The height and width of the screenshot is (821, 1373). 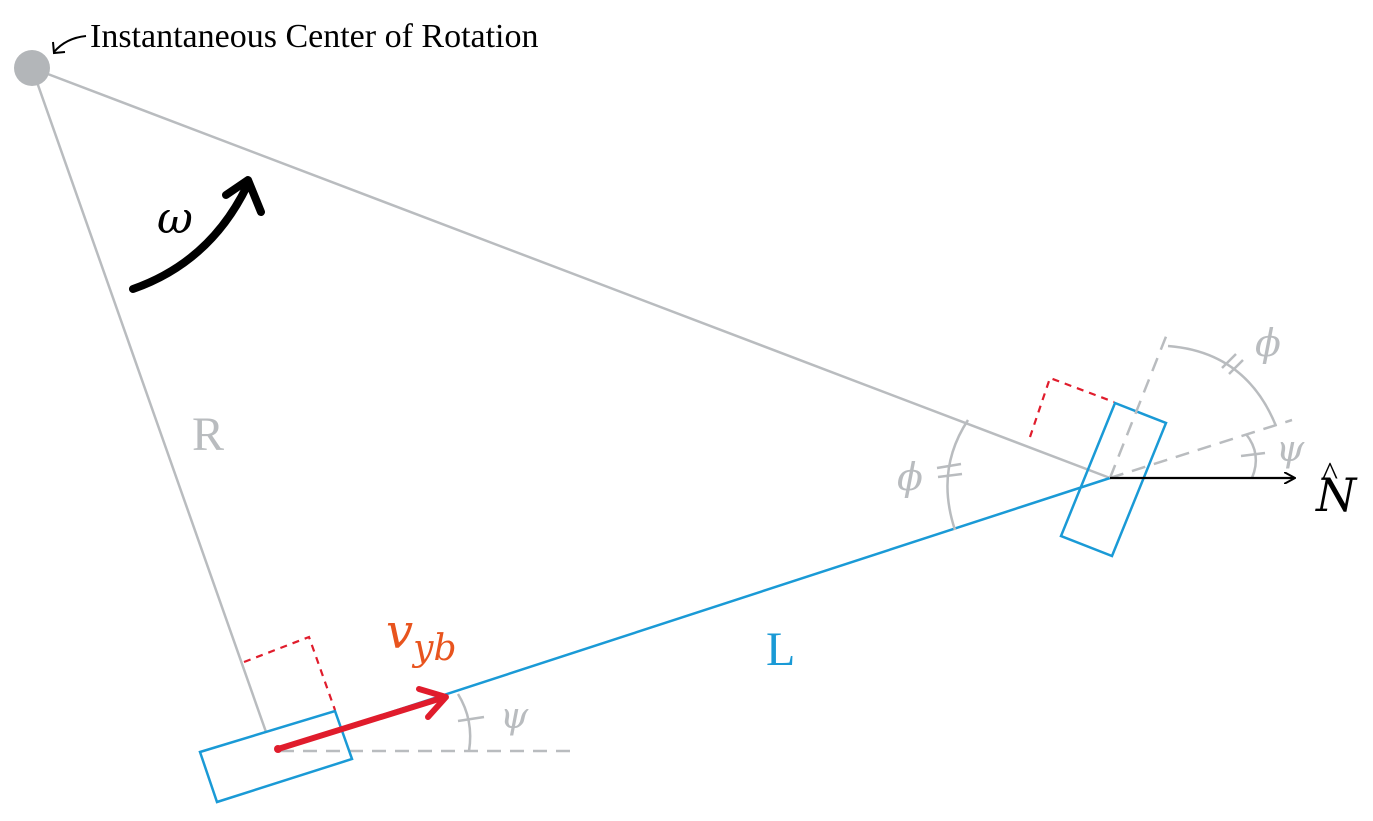 What do you see at coordinates (243, 196) in the screenshot?
I see `omega-arrow-head` at bounding box center [243, 196].